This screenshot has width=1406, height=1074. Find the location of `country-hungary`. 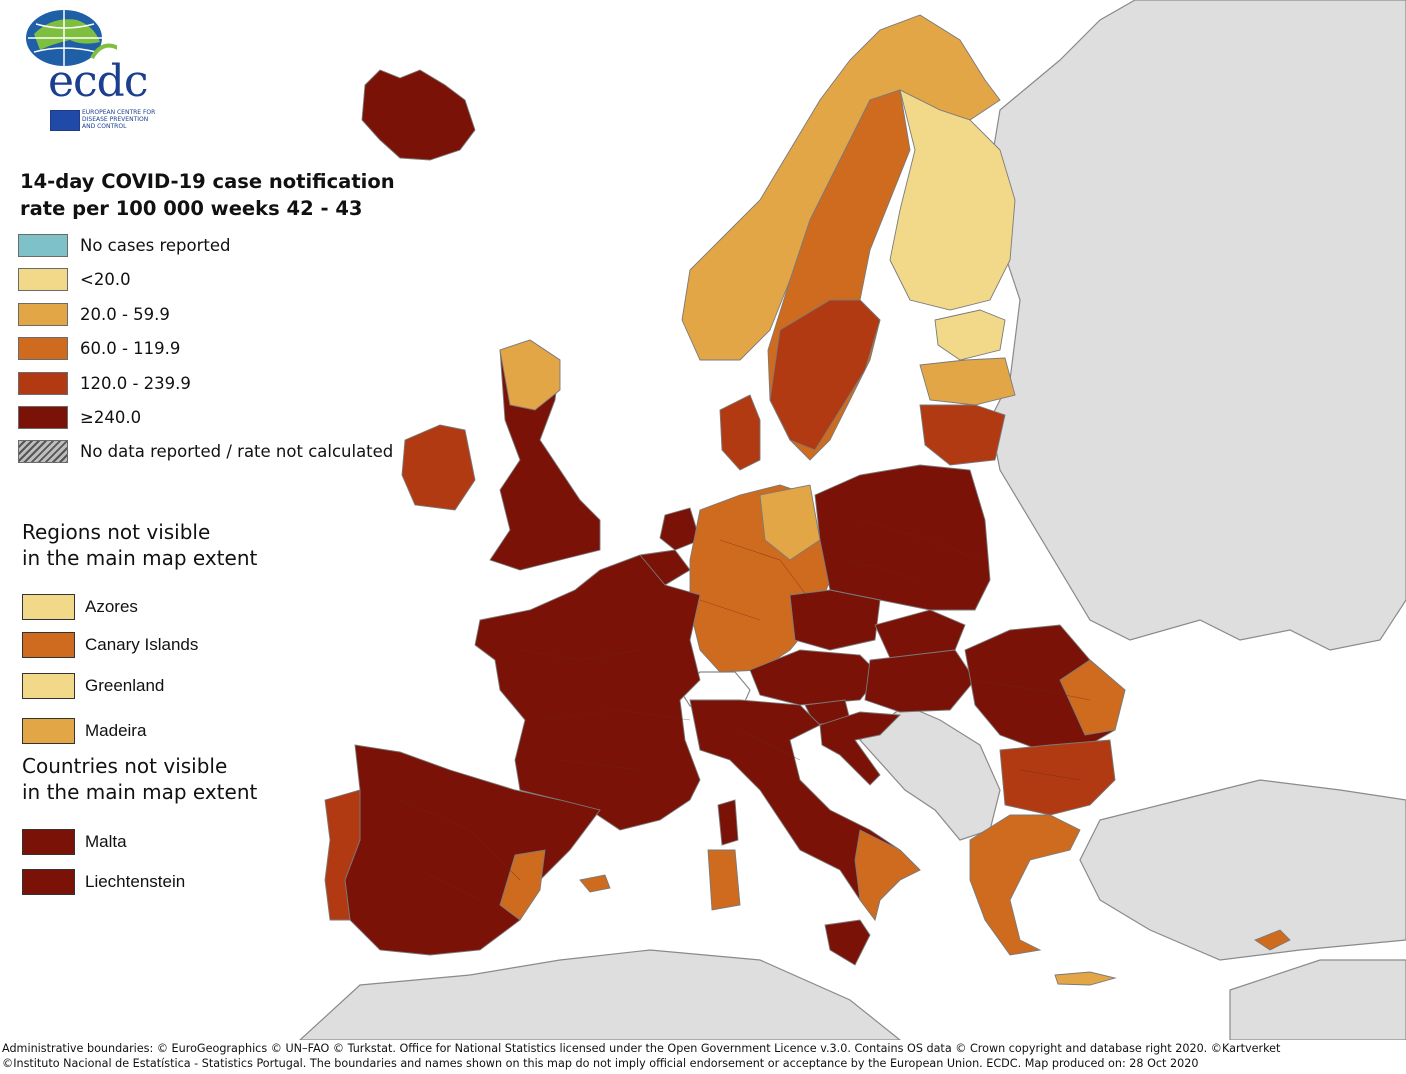

country-hungary is located at coordinates (920, 681).